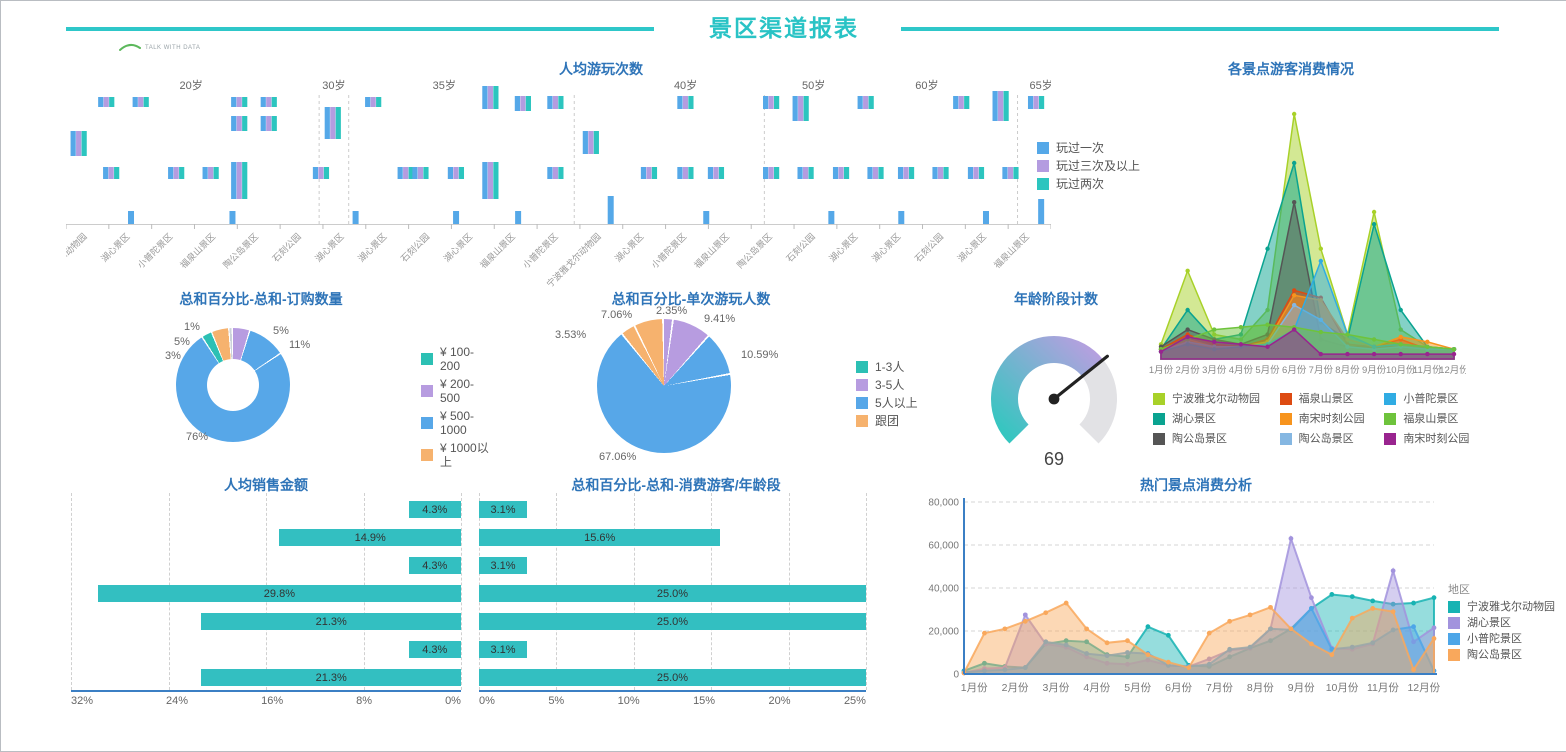 The image size is (1566, 752). Describe the element at coordinates (1506, 655) in the screenshot. I see `legend-item: 陶公岛景区` at that location.